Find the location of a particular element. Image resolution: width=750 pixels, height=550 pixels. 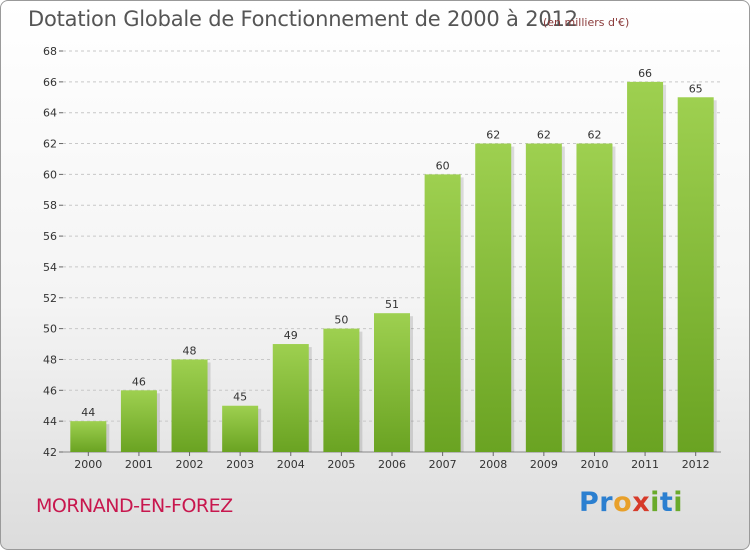

logo-letter: P is located at coordinates (589, 502).